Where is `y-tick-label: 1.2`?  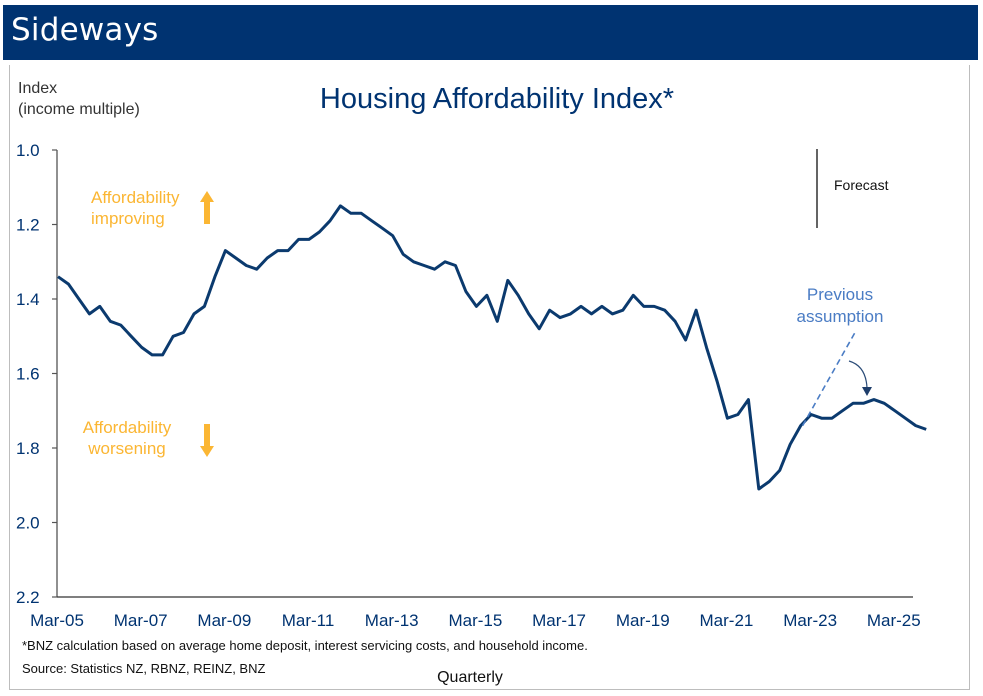
y-tick-label: 1.2 is located at coordinates (28, 225).